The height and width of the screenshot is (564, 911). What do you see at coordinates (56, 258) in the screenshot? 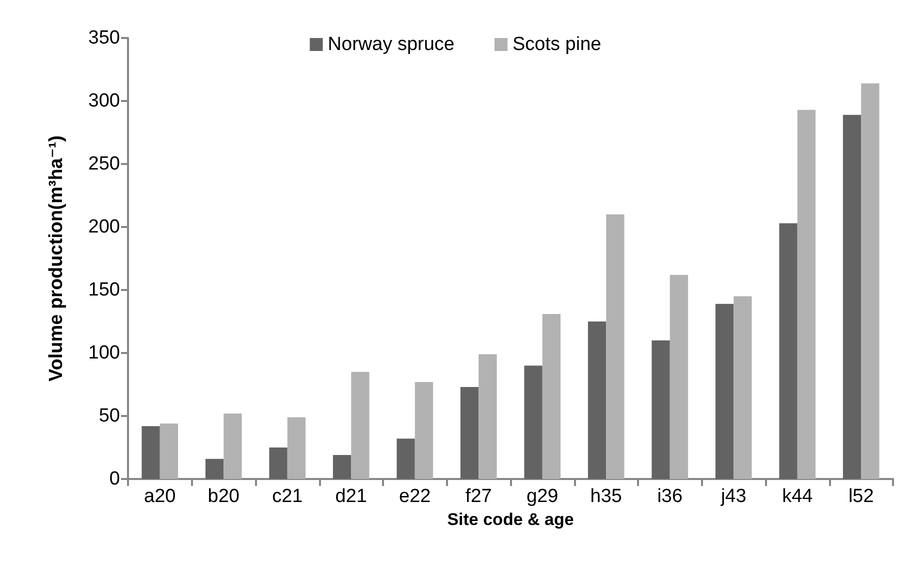
I see `y-axis-title: Volume production(m³ha⁻¹)` at bounding box center [56, 258].